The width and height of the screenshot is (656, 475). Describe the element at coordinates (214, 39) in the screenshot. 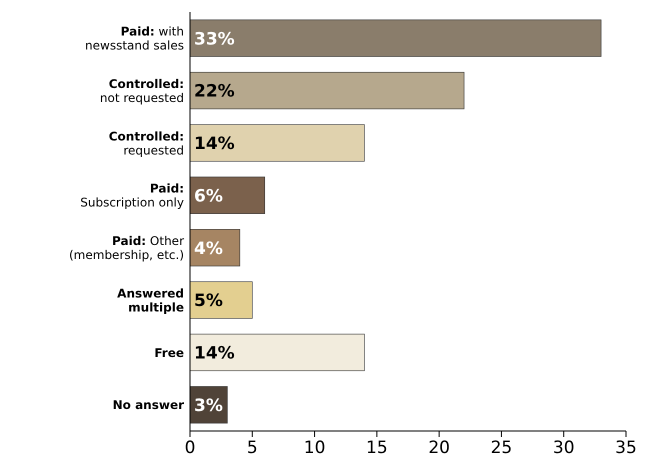

I see `data-label: 33%` at that location.